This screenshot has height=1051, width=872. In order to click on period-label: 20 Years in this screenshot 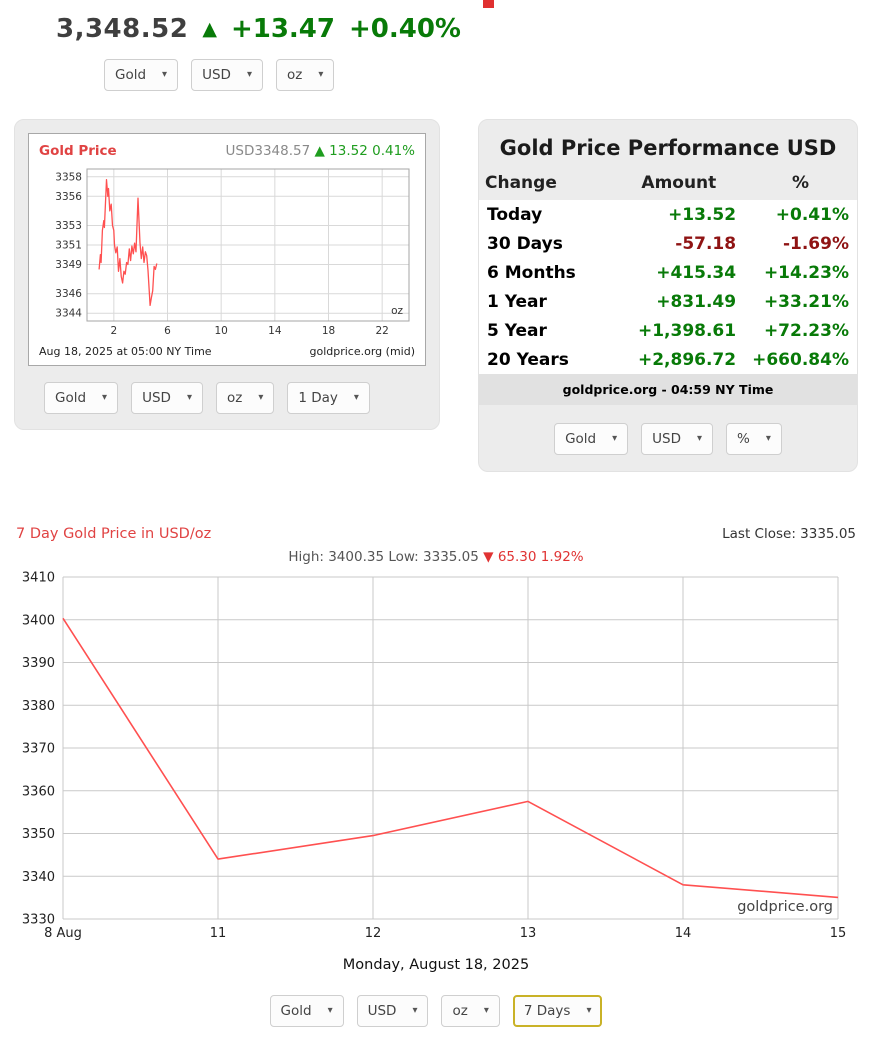, I will do `click(546, 359)`.